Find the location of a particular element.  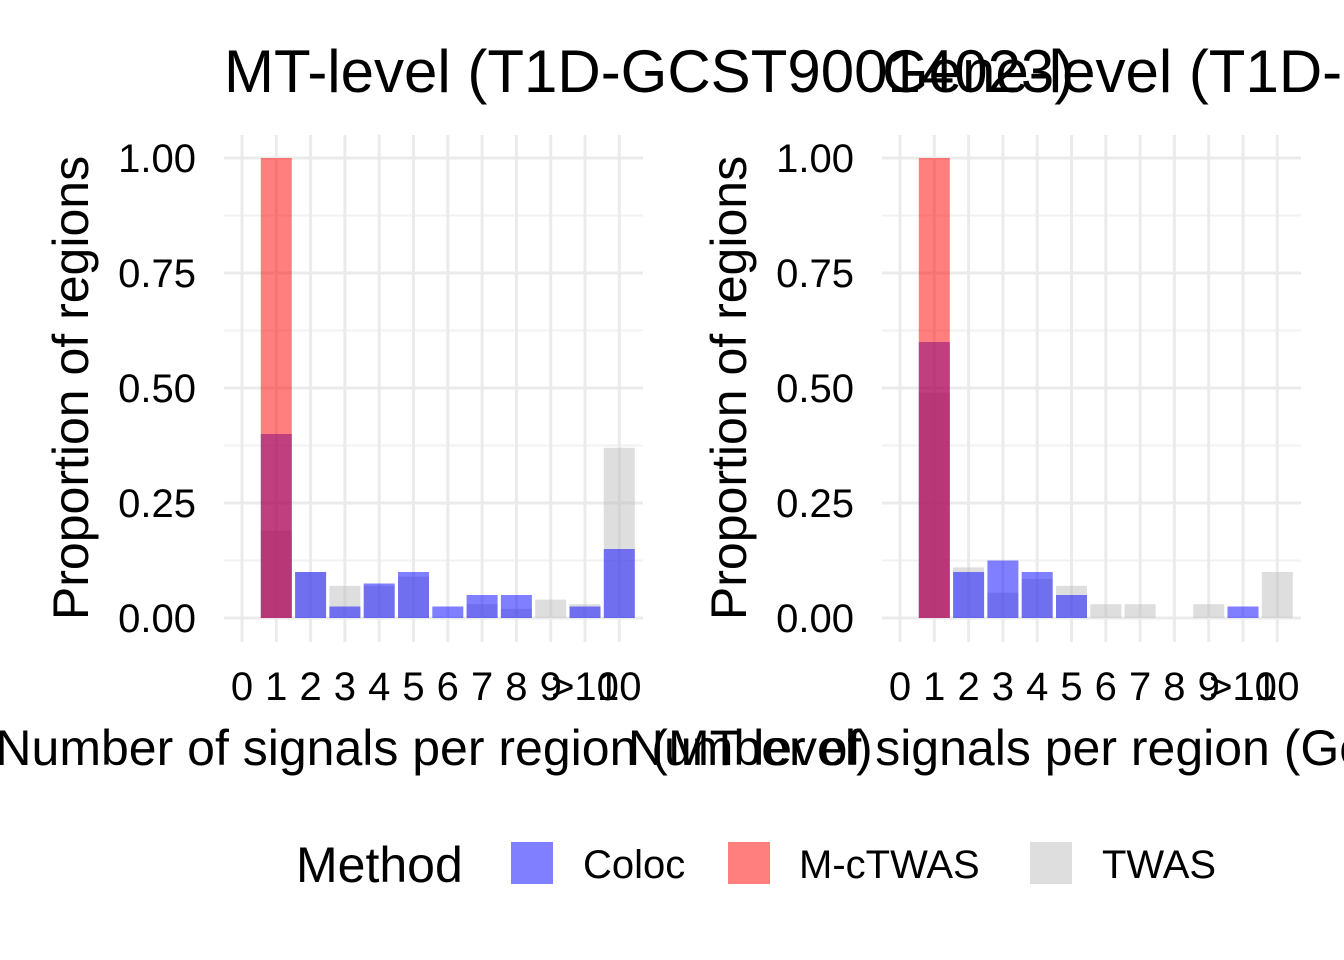

chart-title-1: MT-level (T1D-GCST90014023) is located at coordinates (649, 71).